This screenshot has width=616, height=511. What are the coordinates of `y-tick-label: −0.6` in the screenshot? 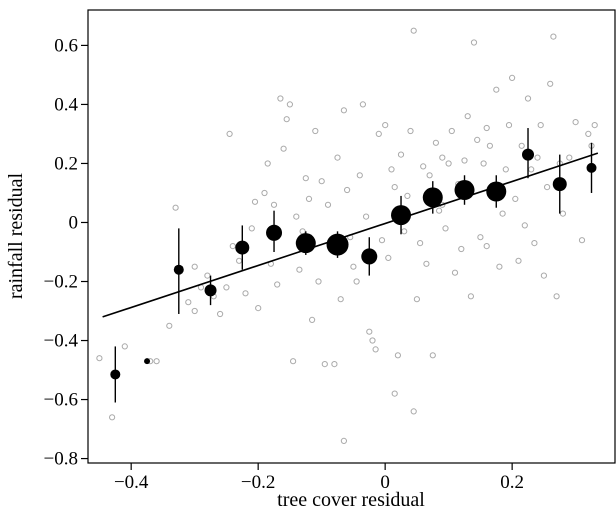 It's located at (61, 400).